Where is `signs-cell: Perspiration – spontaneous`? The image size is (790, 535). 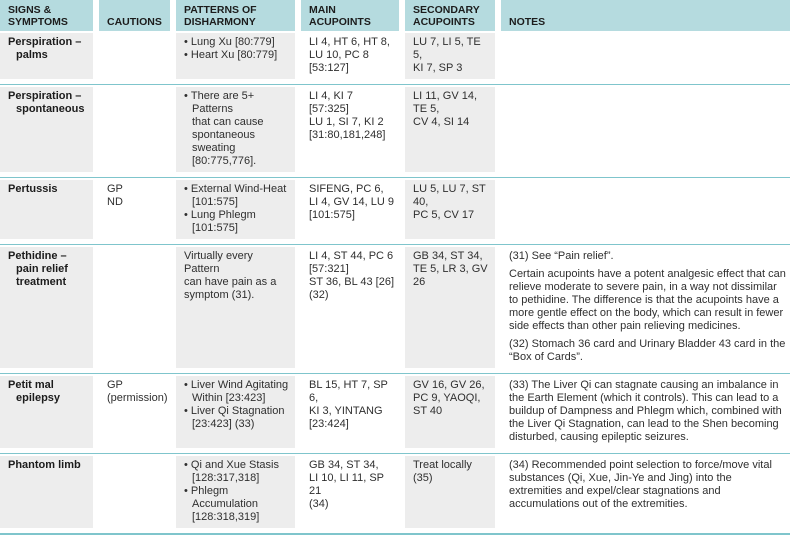 signs-cell: Perspiration – spontaneous is located at coordinates (46, 129).